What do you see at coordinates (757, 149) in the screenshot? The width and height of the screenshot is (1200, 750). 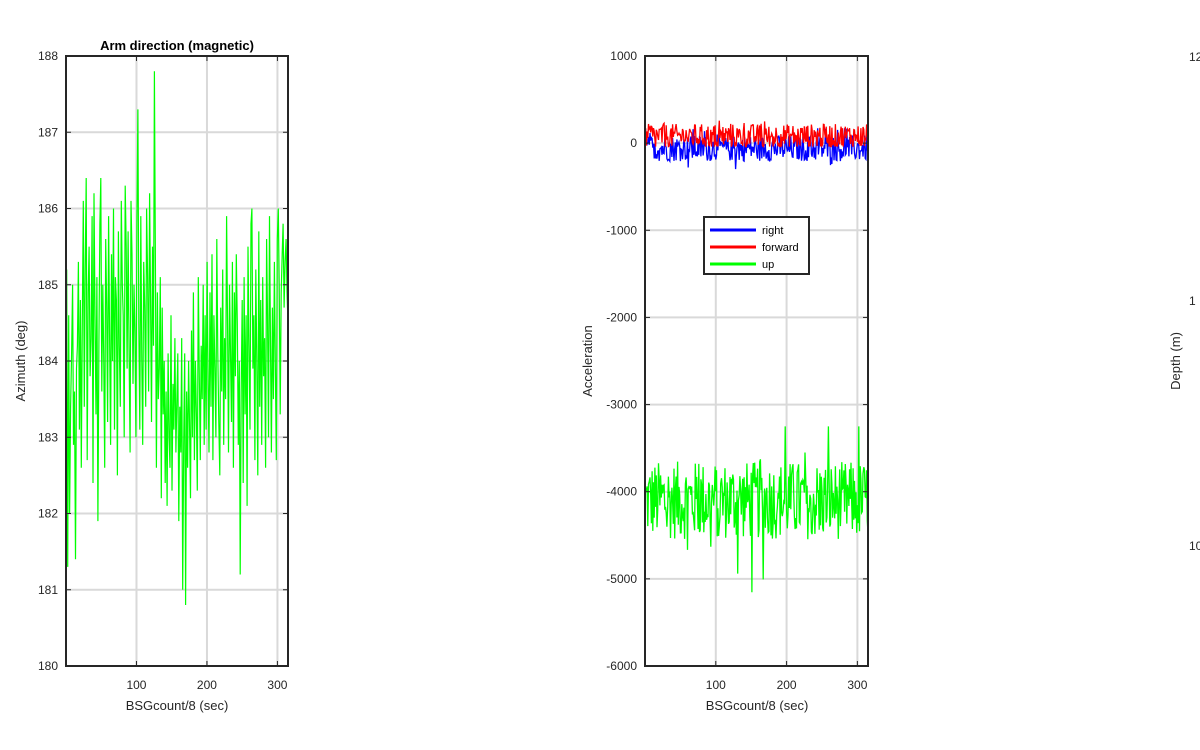 I see `acceleration-series-right` at bounding box center [757, 149].